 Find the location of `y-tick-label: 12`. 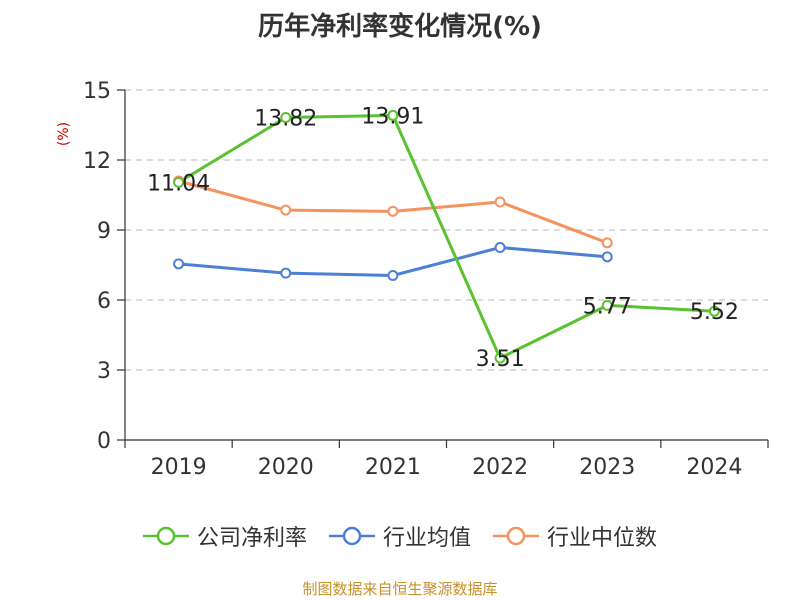

y-tick-label: 12 is located at coordinates (97, 161).